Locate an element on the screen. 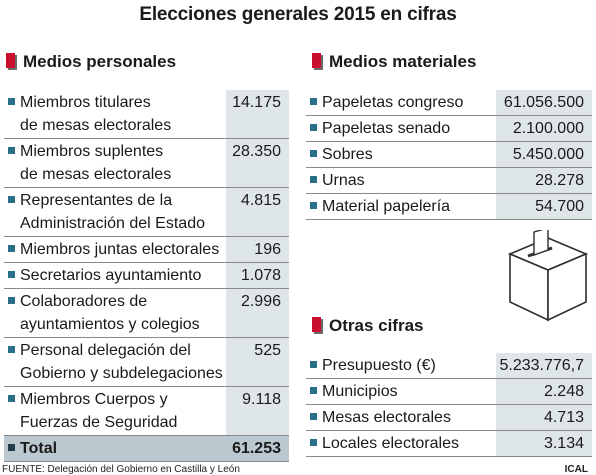  row-value: 4.713 is located at coordinates (544, 417).